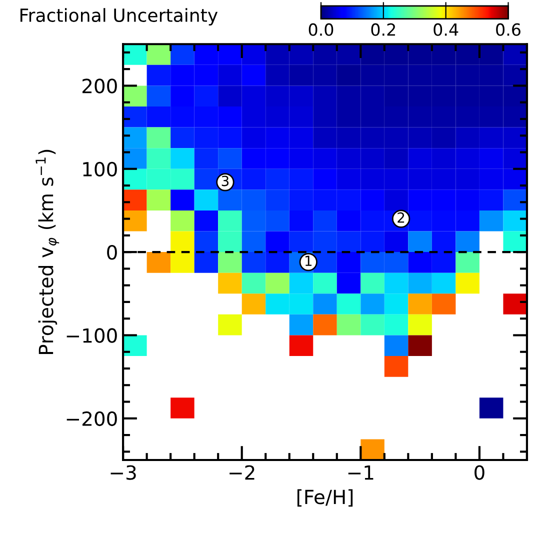 Image resolution: width=535 pixels, height=538 pixels. I want to click on x-tick-label: −1, so click(361, 472).